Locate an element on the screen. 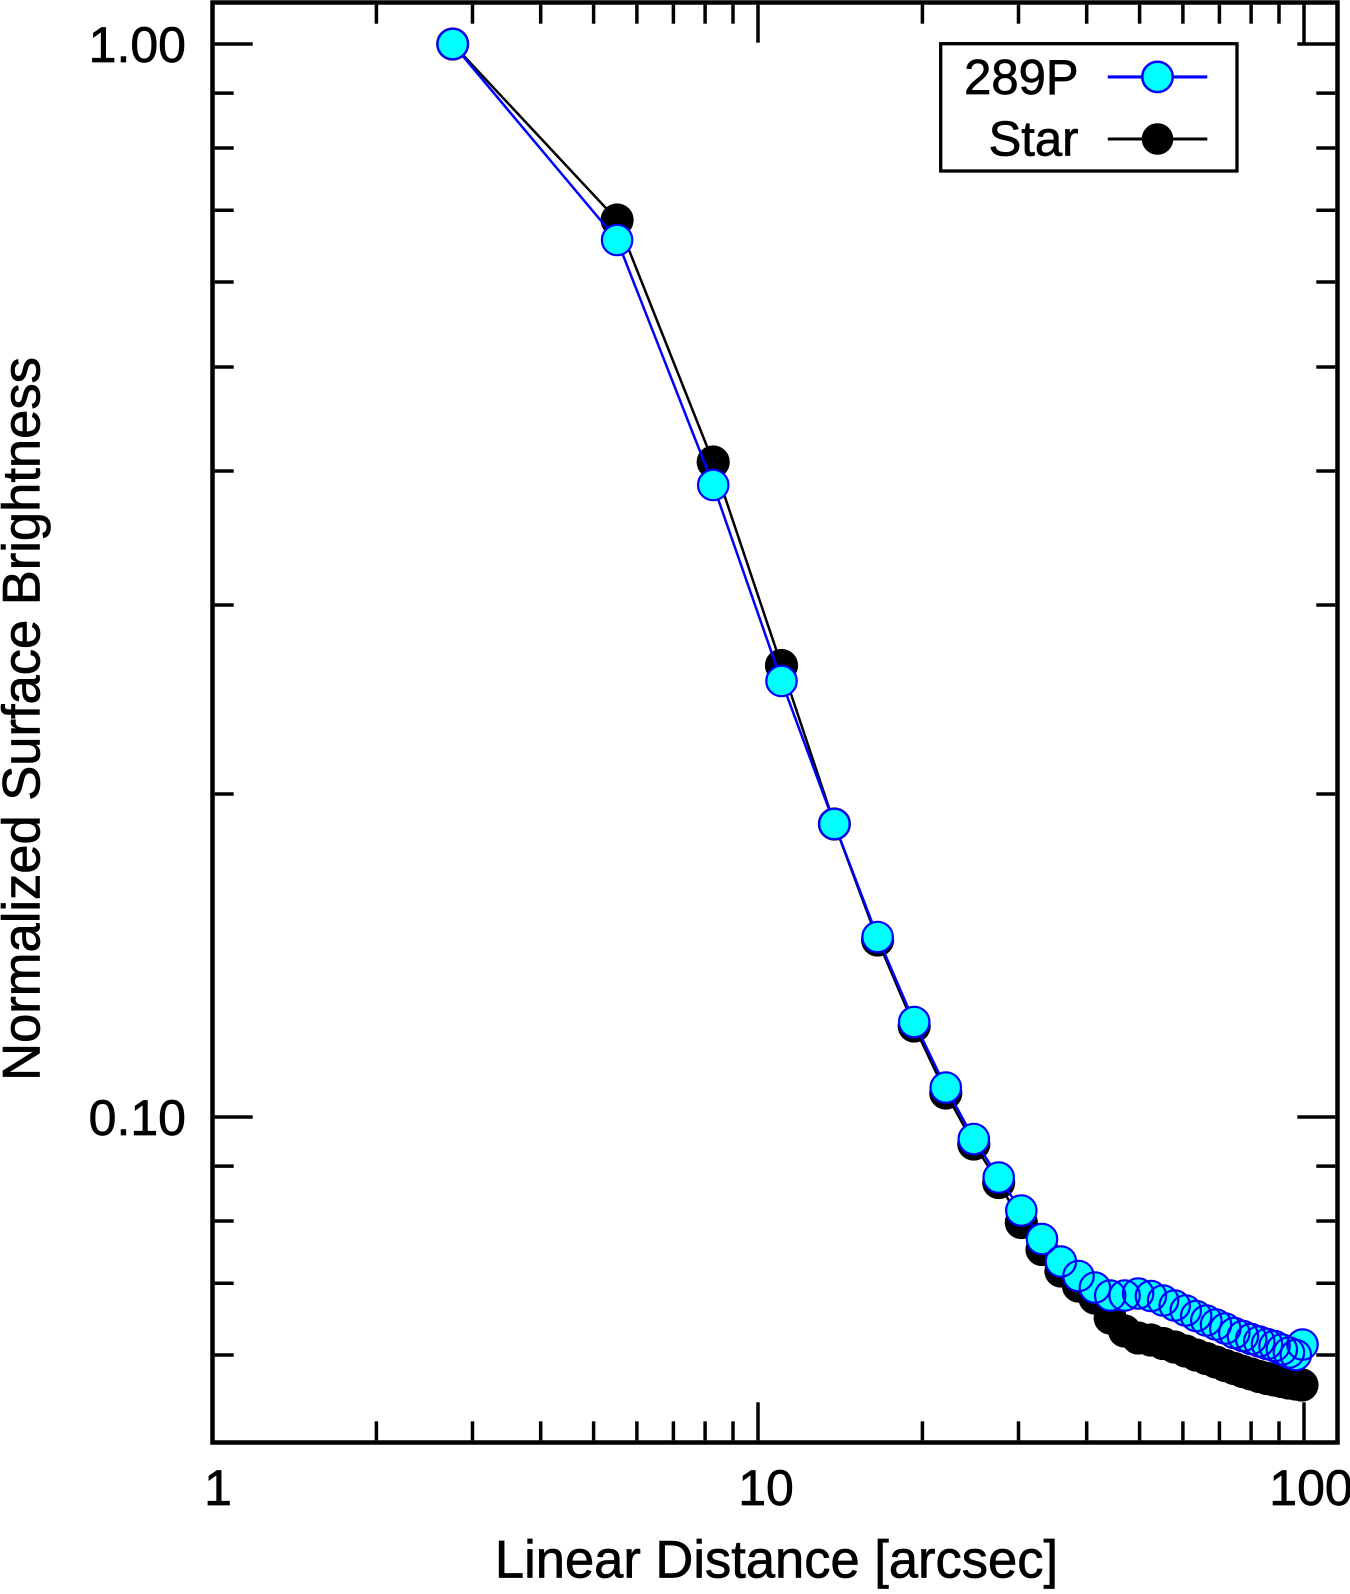 The image size is (1350, 1594). svg-text: 1.00 is located at coordinates (137, 45).